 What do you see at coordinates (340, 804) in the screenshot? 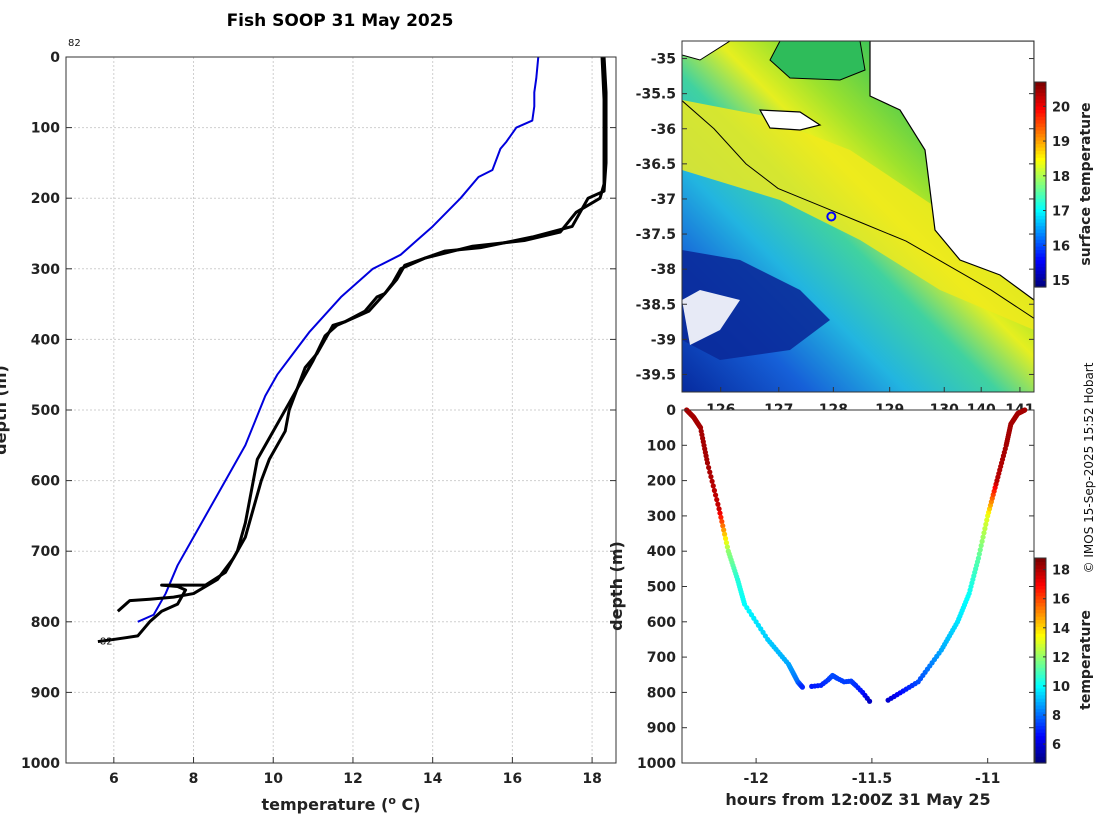
I see `profile-x-label: temperature (o C)` at bounding box center [340, 804].